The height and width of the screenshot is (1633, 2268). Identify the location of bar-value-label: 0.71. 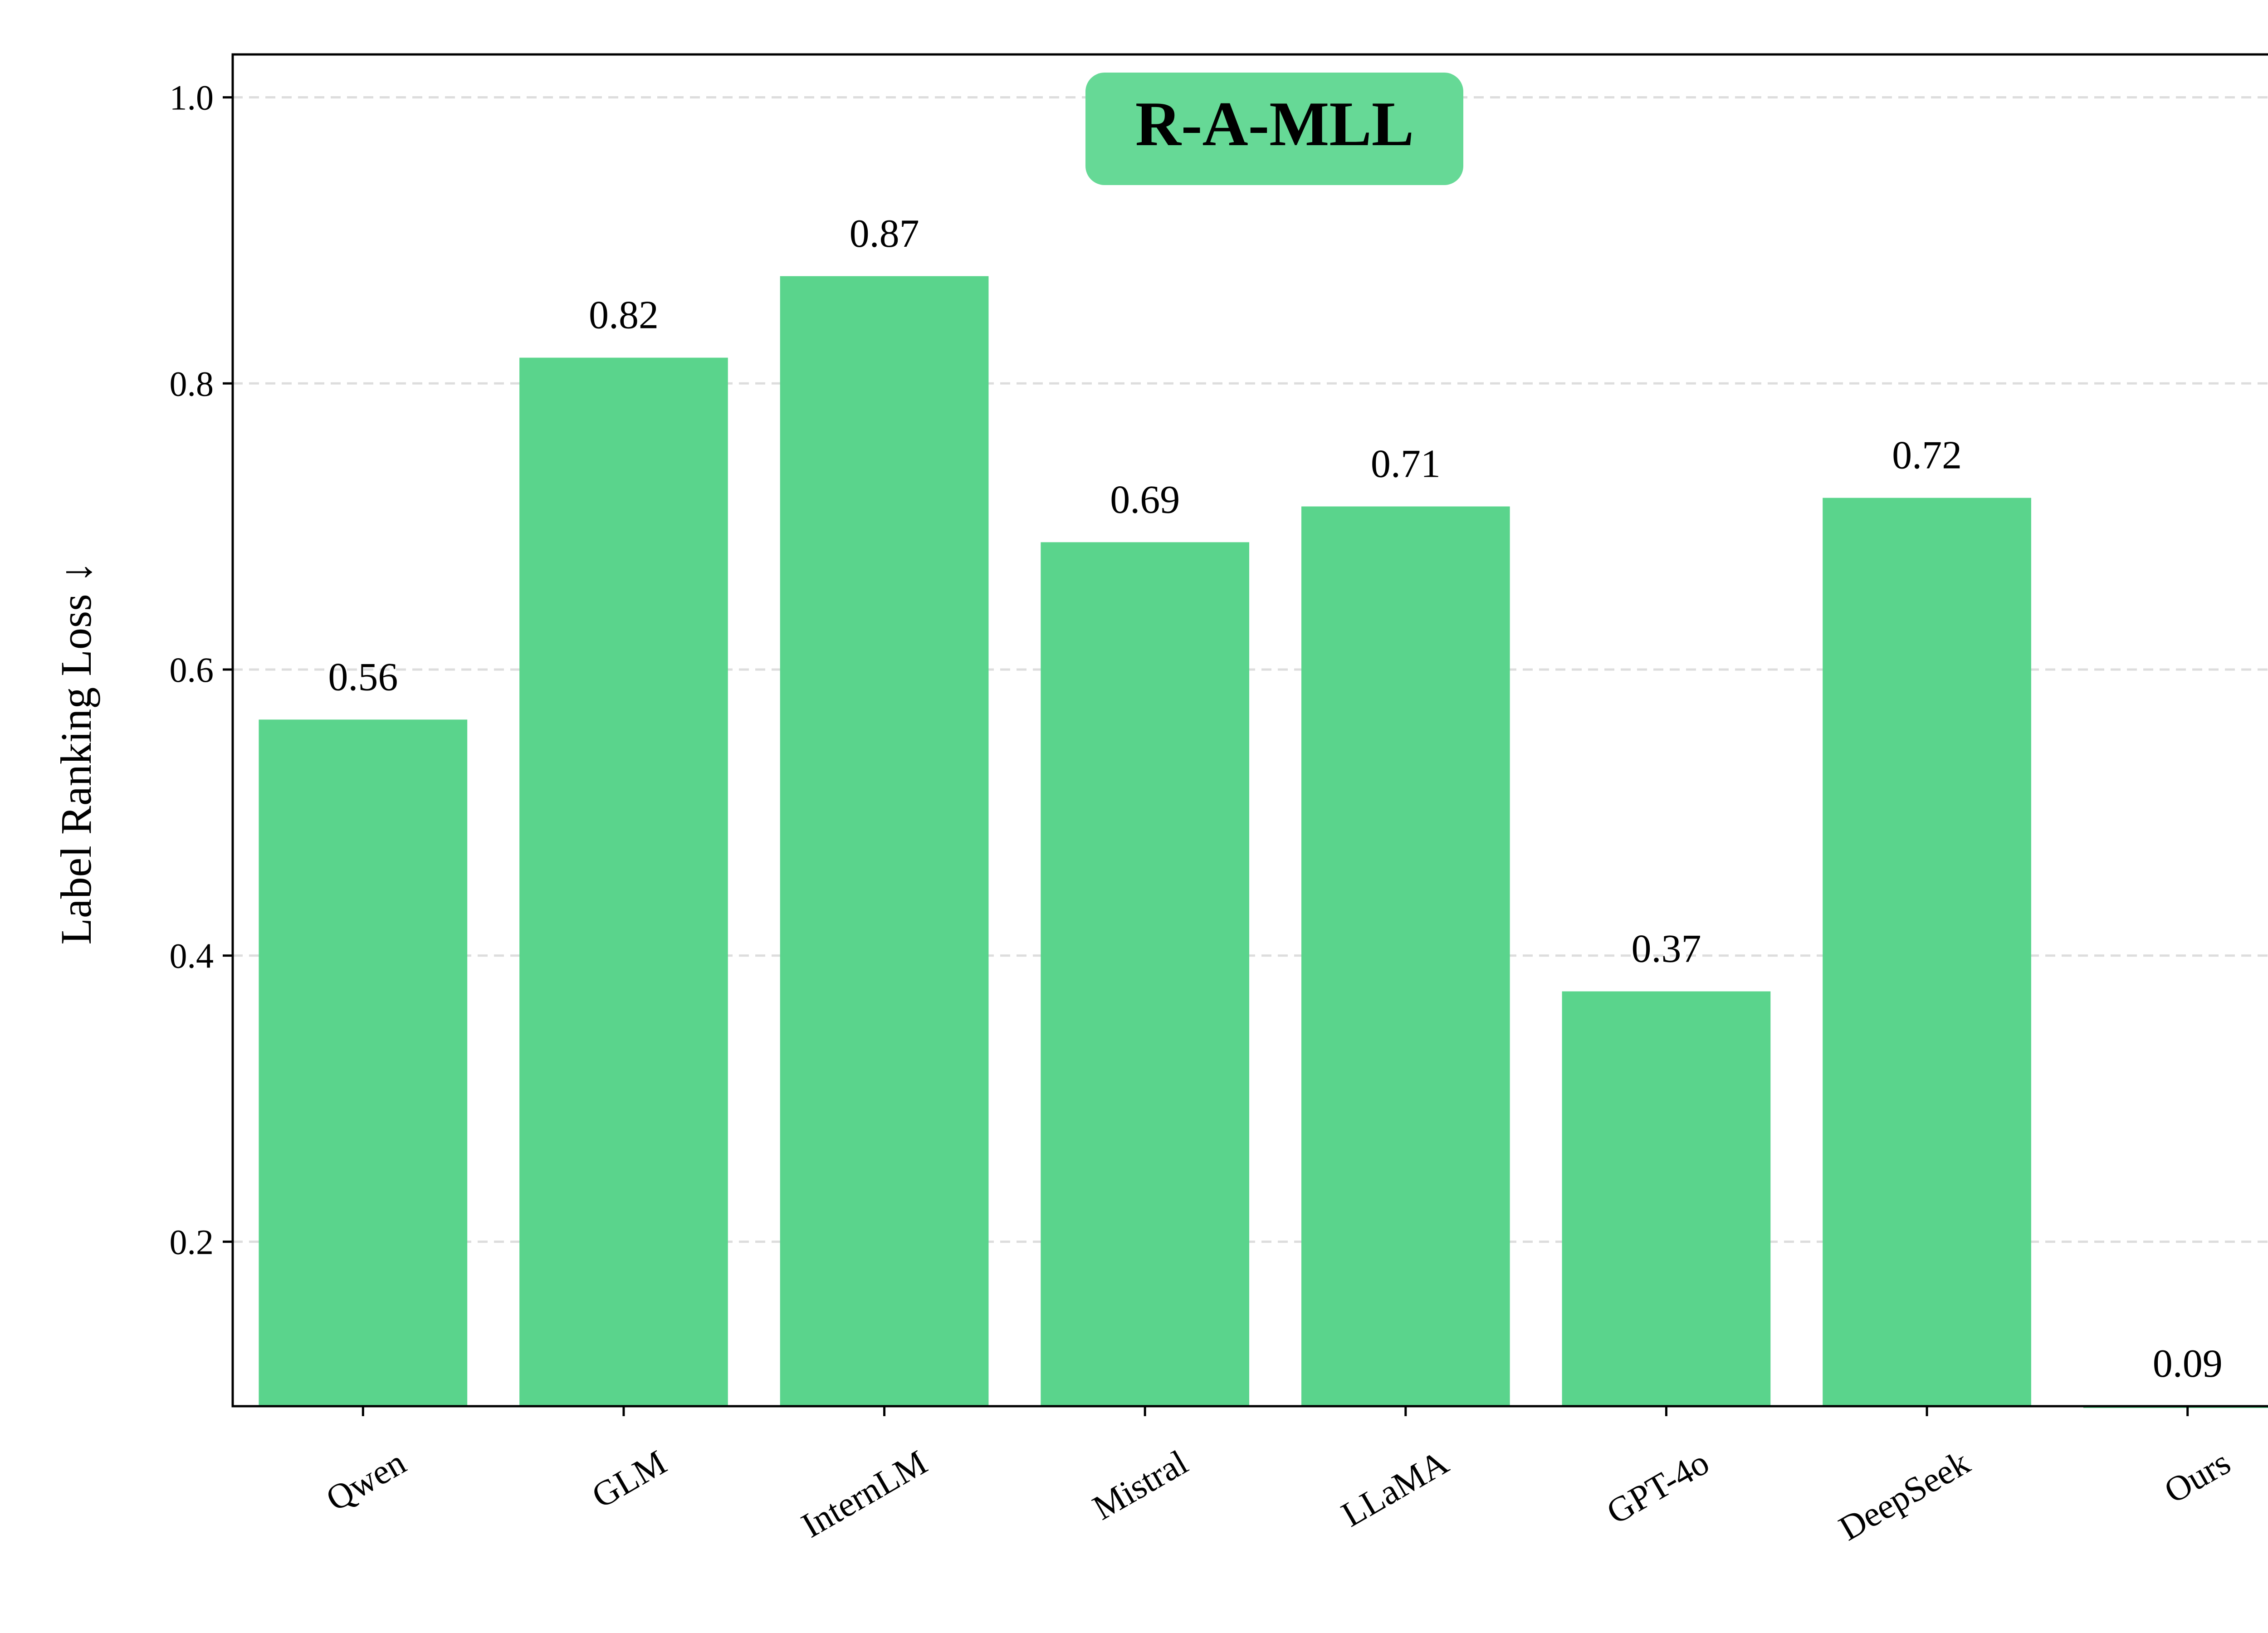
(1406, 464).